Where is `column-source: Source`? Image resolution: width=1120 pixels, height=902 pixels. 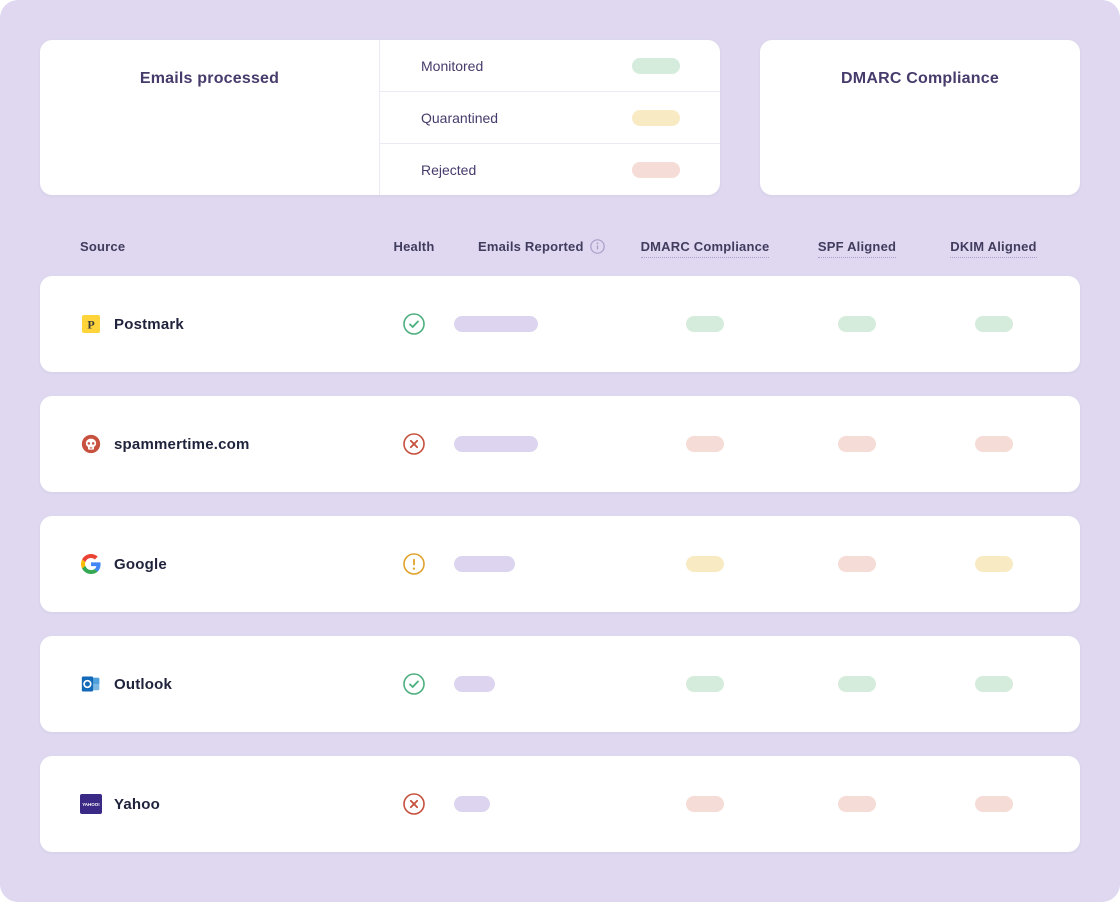
column-source: Source is located at coordinates (103, 246).